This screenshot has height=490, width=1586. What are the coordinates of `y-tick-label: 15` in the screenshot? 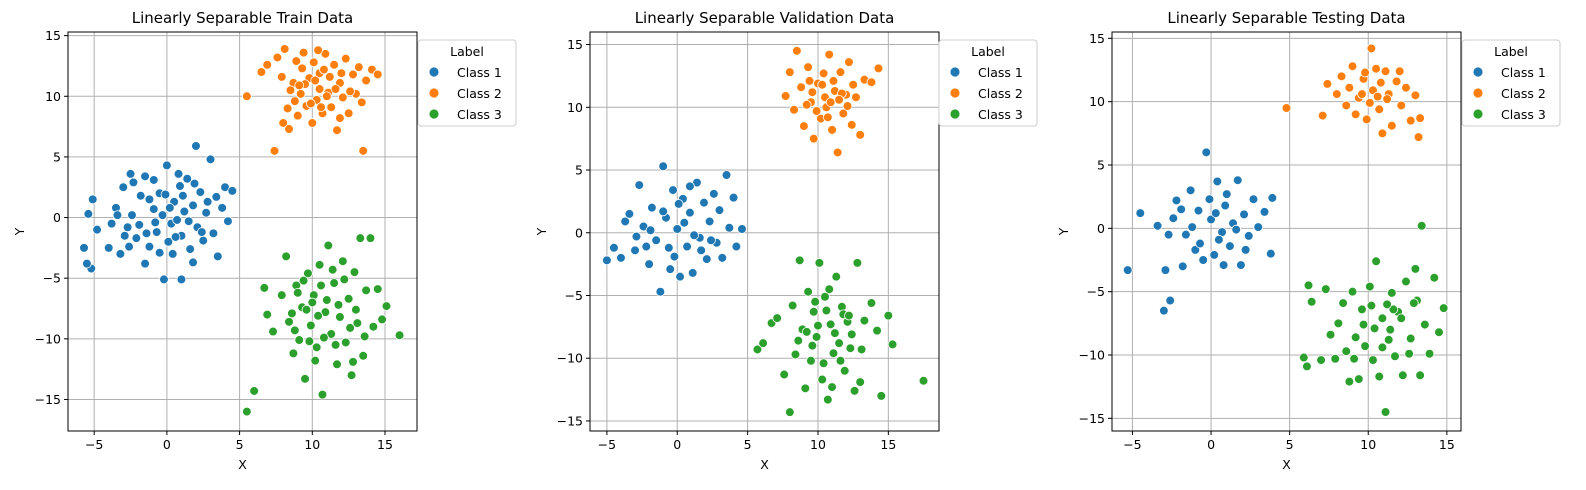 It's located at (53, 35).